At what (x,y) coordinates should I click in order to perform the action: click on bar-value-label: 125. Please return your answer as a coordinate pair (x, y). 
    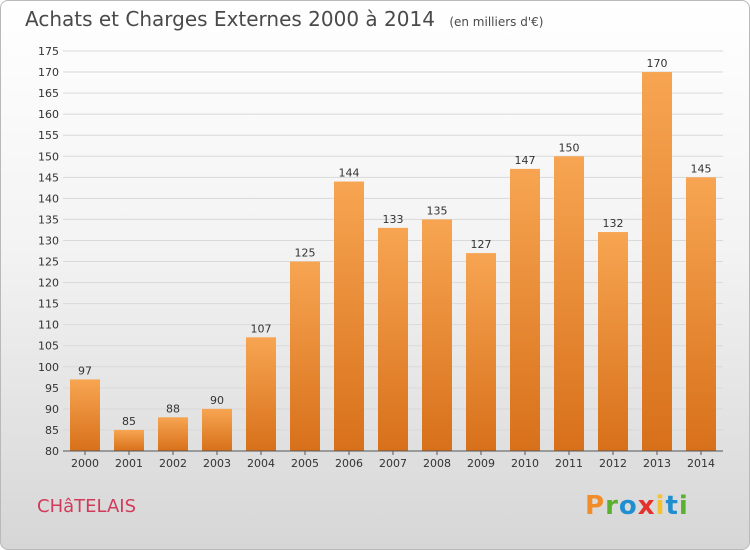
    Looking at the image, I should click on (305, 253).